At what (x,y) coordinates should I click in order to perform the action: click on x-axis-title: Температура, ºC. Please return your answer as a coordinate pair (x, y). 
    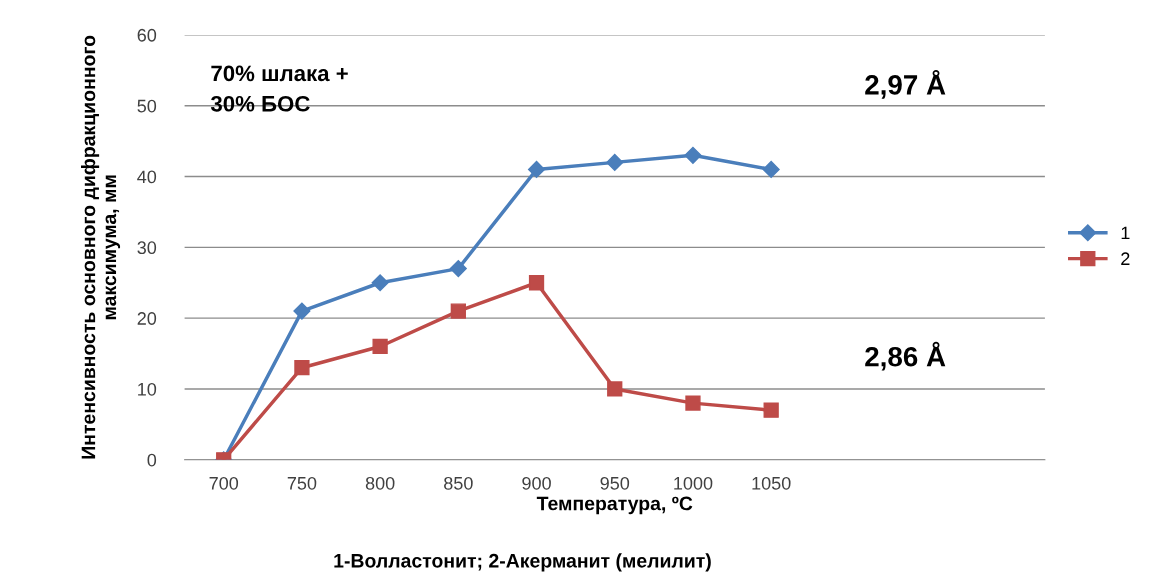
    Looking at the image, I should click on (614, 505).